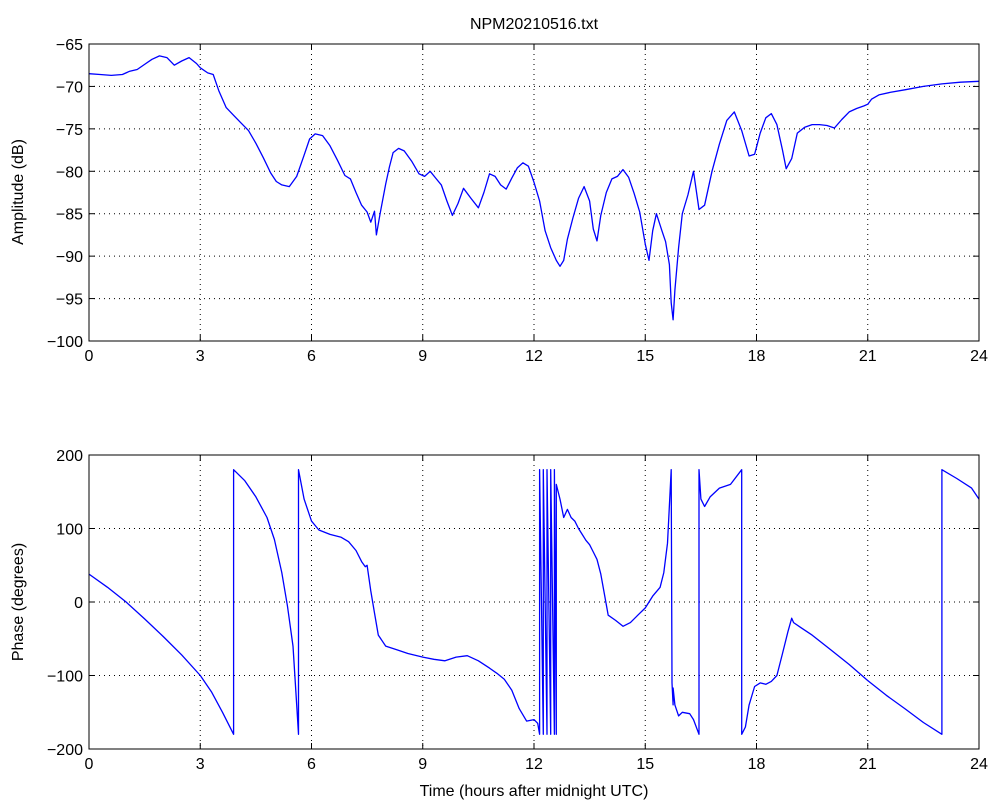 The width and height of the screenshot is (998, 806). Describe the element at coordinates (69, 300) in the screenshot. I see `amplitude-y-tick-label: −95` at that location.